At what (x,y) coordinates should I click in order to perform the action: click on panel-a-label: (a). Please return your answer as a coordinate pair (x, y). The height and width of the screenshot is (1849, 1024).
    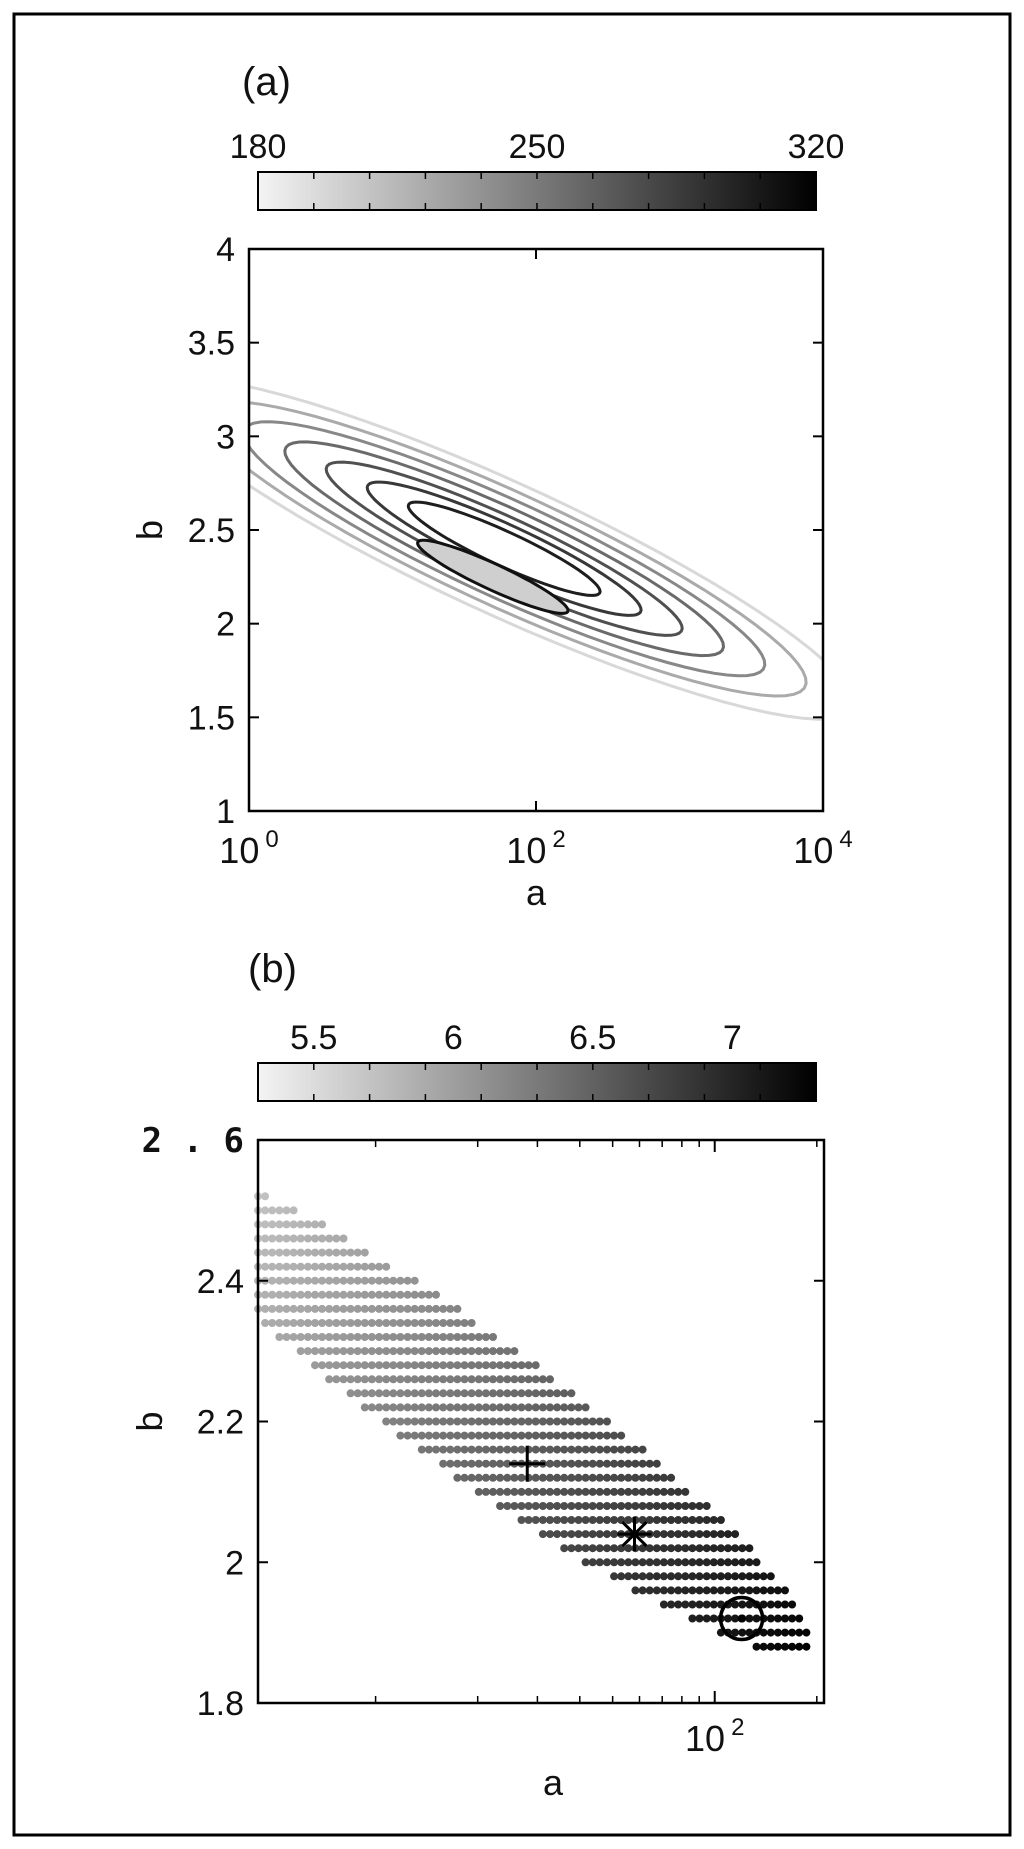
    Looking at the image, I should click on (266, 82).